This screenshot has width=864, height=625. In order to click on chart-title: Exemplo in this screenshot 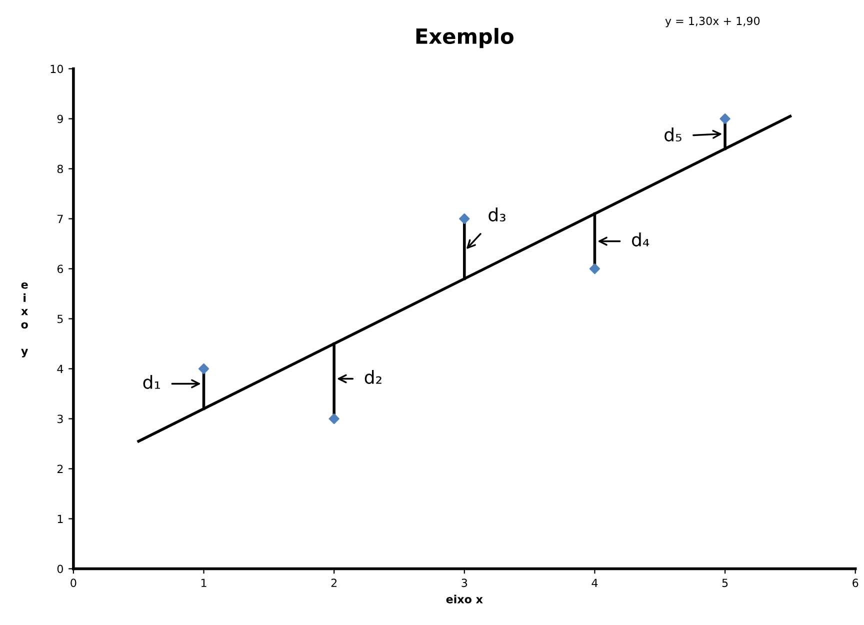, I will do `click(465, 38)`.